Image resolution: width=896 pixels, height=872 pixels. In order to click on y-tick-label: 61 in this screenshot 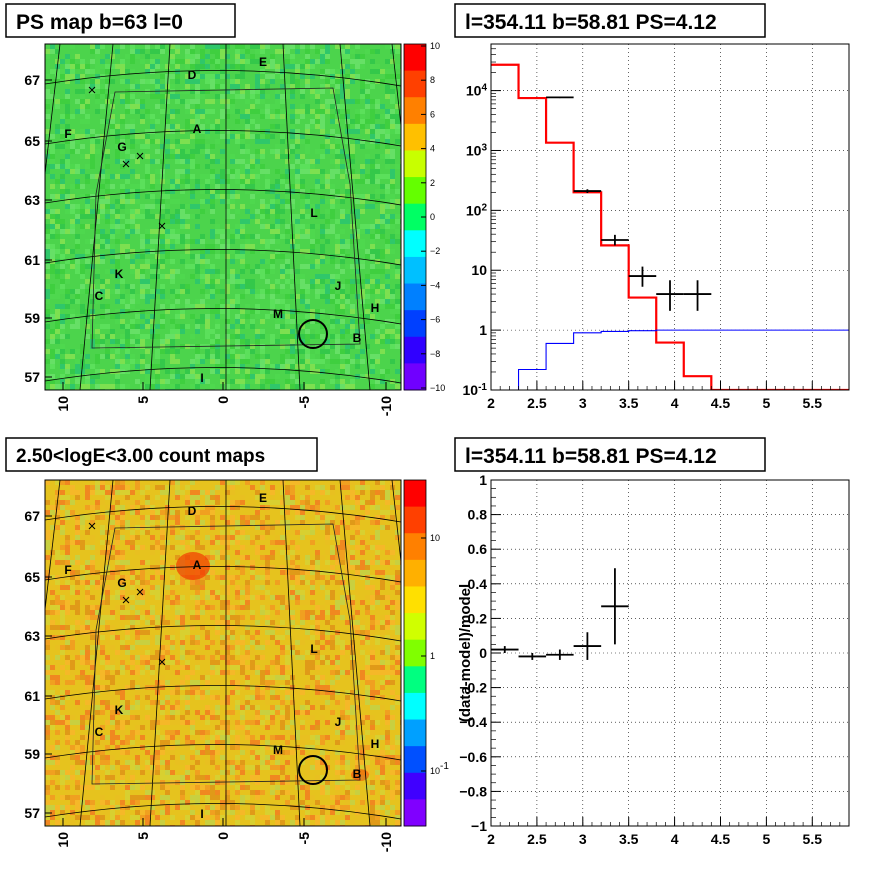, I will do `click(32, 260)`.